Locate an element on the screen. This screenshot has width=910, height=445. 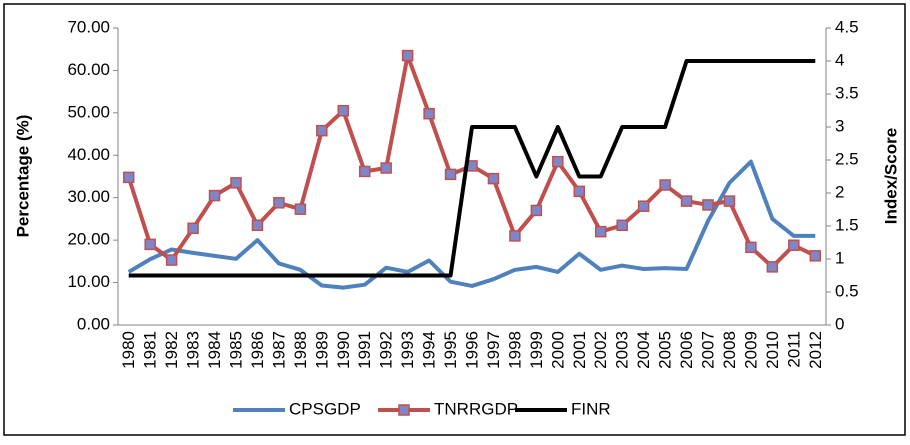
y-tick-label: 10.00 is located at coordinates (88, 281).